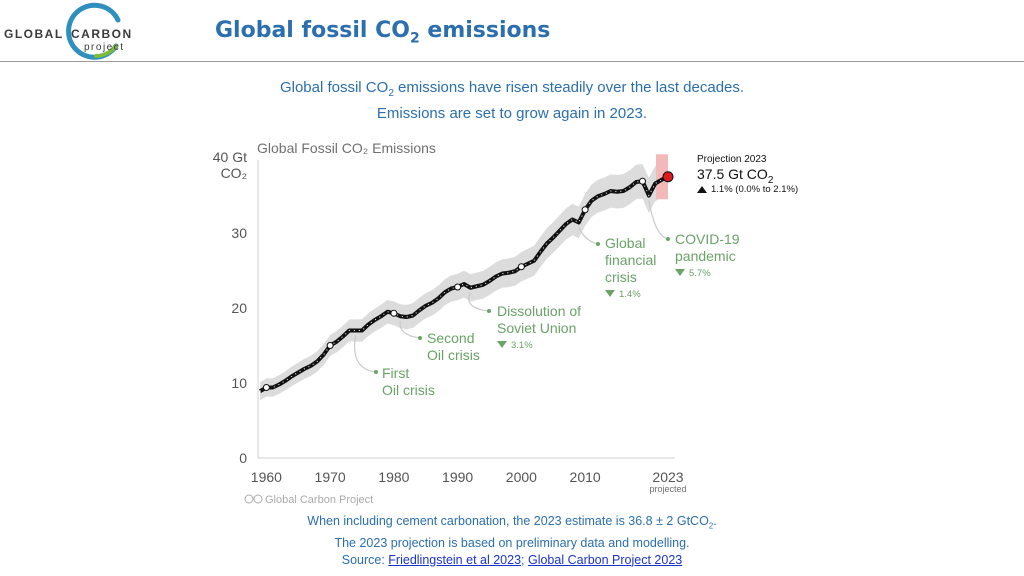  What do you see at coordinates (334, 87) in the screenshot?
I see `subtitle-line1-part1: Global fossil CO` at bounding box center [334, 87].